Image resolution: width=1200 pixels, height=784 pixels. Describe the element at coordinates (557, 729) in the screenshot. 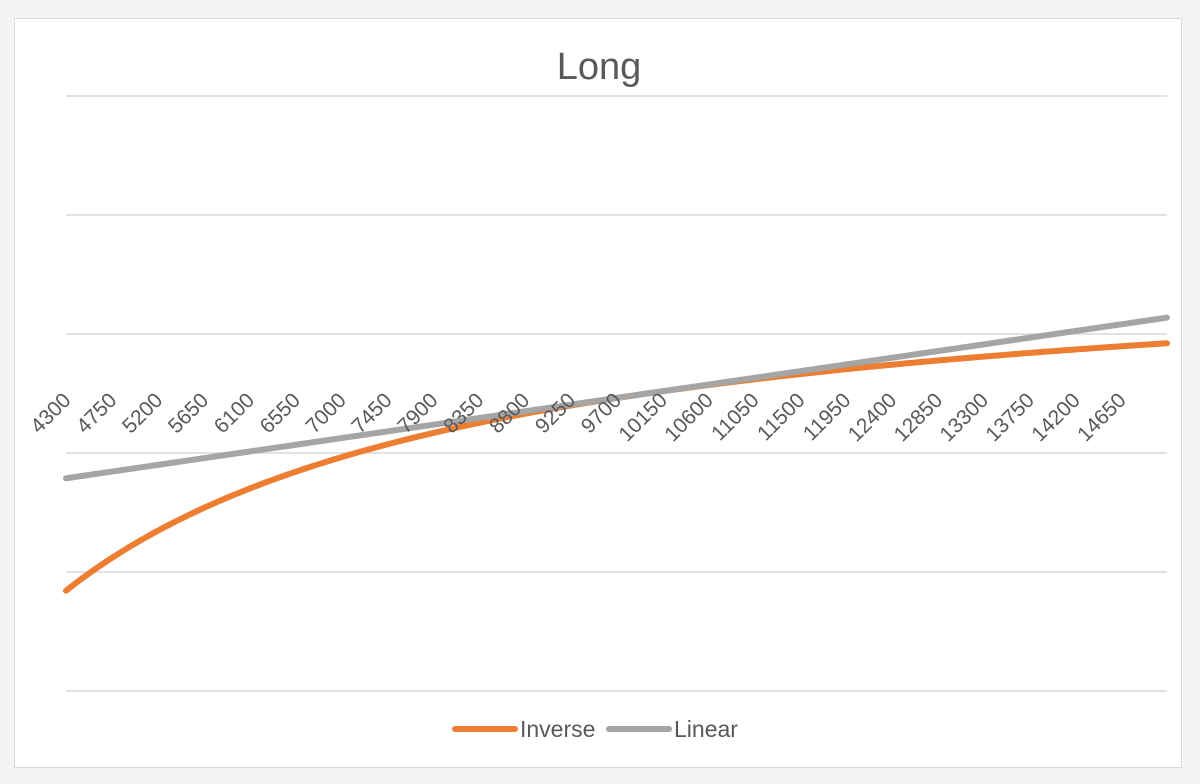

I see `legend-label-inverse: Inverse` at that location.